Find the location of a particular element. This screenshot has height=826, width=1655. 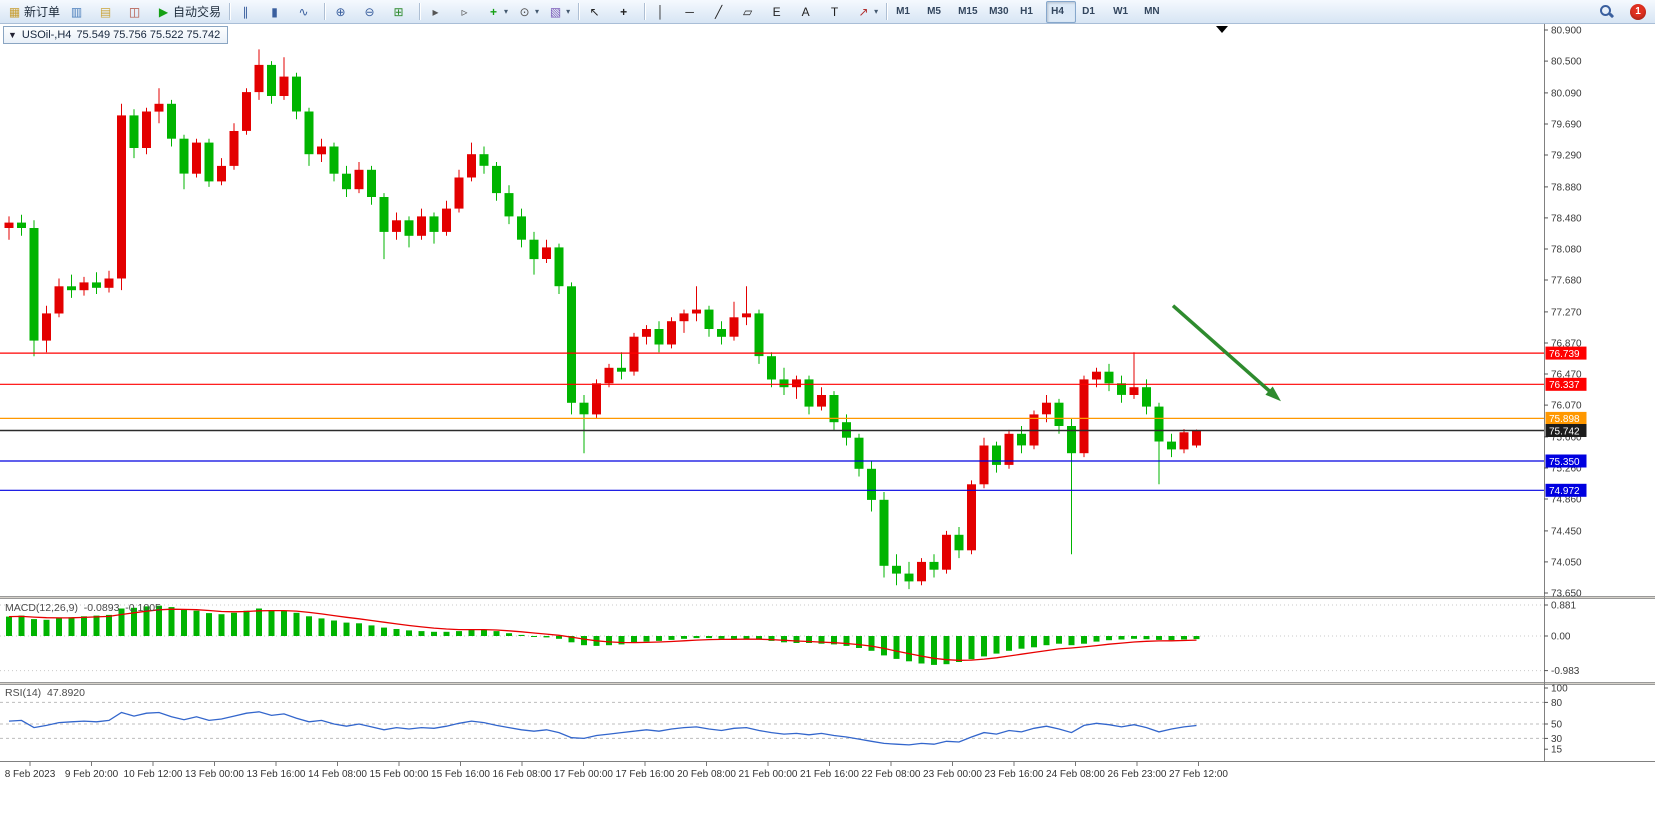

search-button is located at coordinates (1609, 12).